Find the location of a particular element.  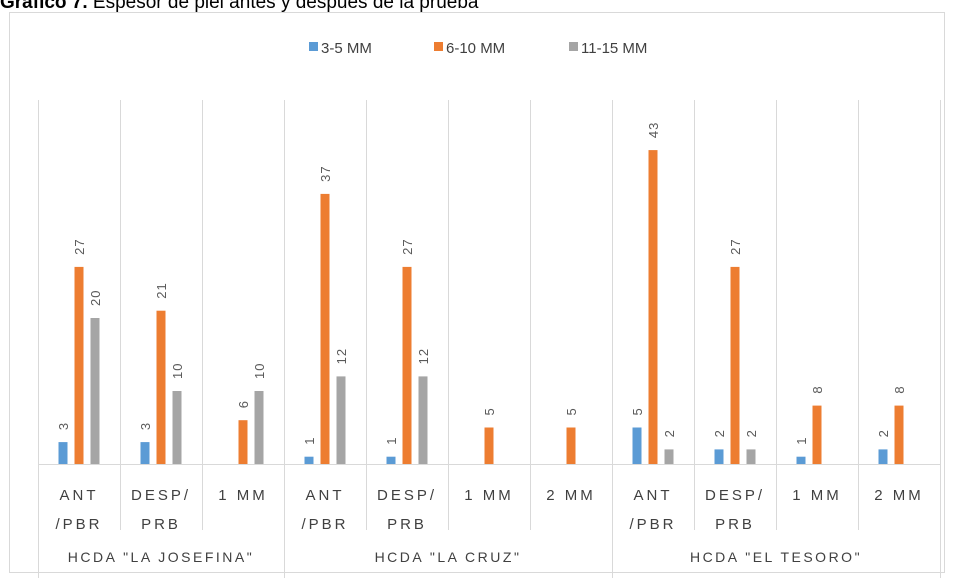

data-label: 20 is located at coordinates (95, 298).